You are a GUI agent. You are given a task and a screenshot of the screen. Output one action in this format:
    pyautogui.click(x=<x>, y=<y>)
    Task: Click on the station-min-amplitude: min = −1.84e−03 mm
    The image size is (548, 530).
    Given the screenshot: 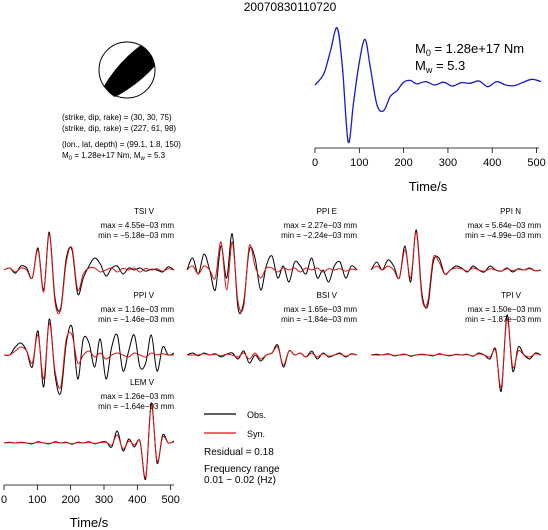 What is the action you would take?
    pyautogui.click(x=319, y=319)
    